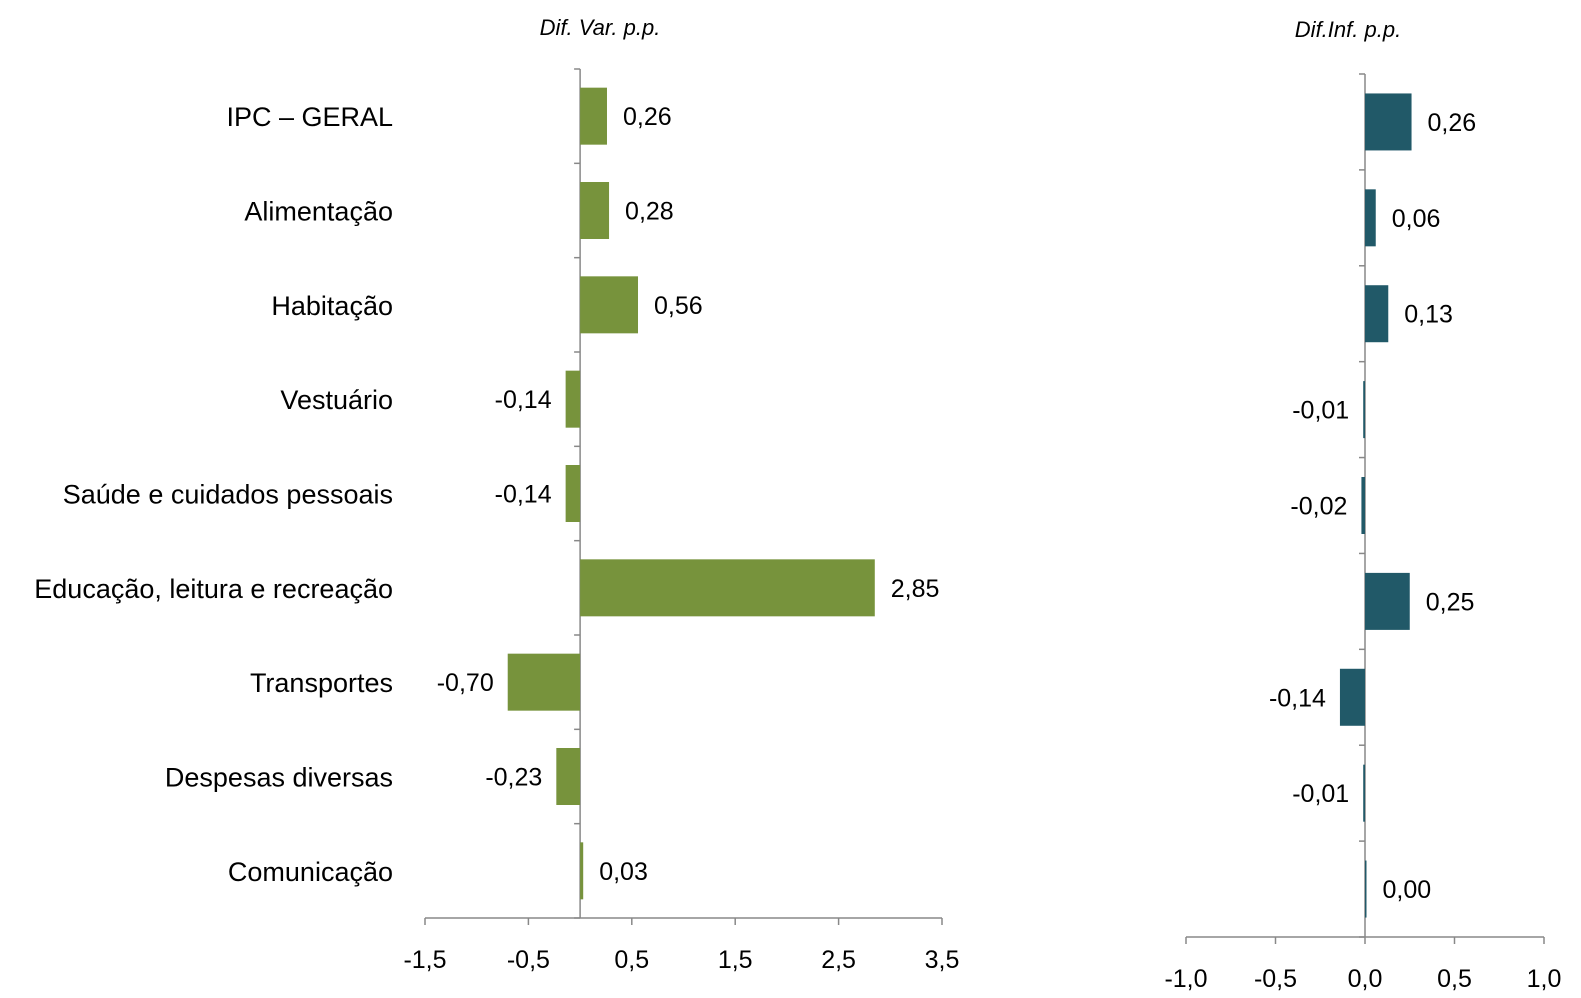 The height and width of the screenshot is (998, 1581). What do you see at coordinates (1407, 890) in the screenshot?
I see `right-data-label: 0,00` at bounding box center [1407, 890].